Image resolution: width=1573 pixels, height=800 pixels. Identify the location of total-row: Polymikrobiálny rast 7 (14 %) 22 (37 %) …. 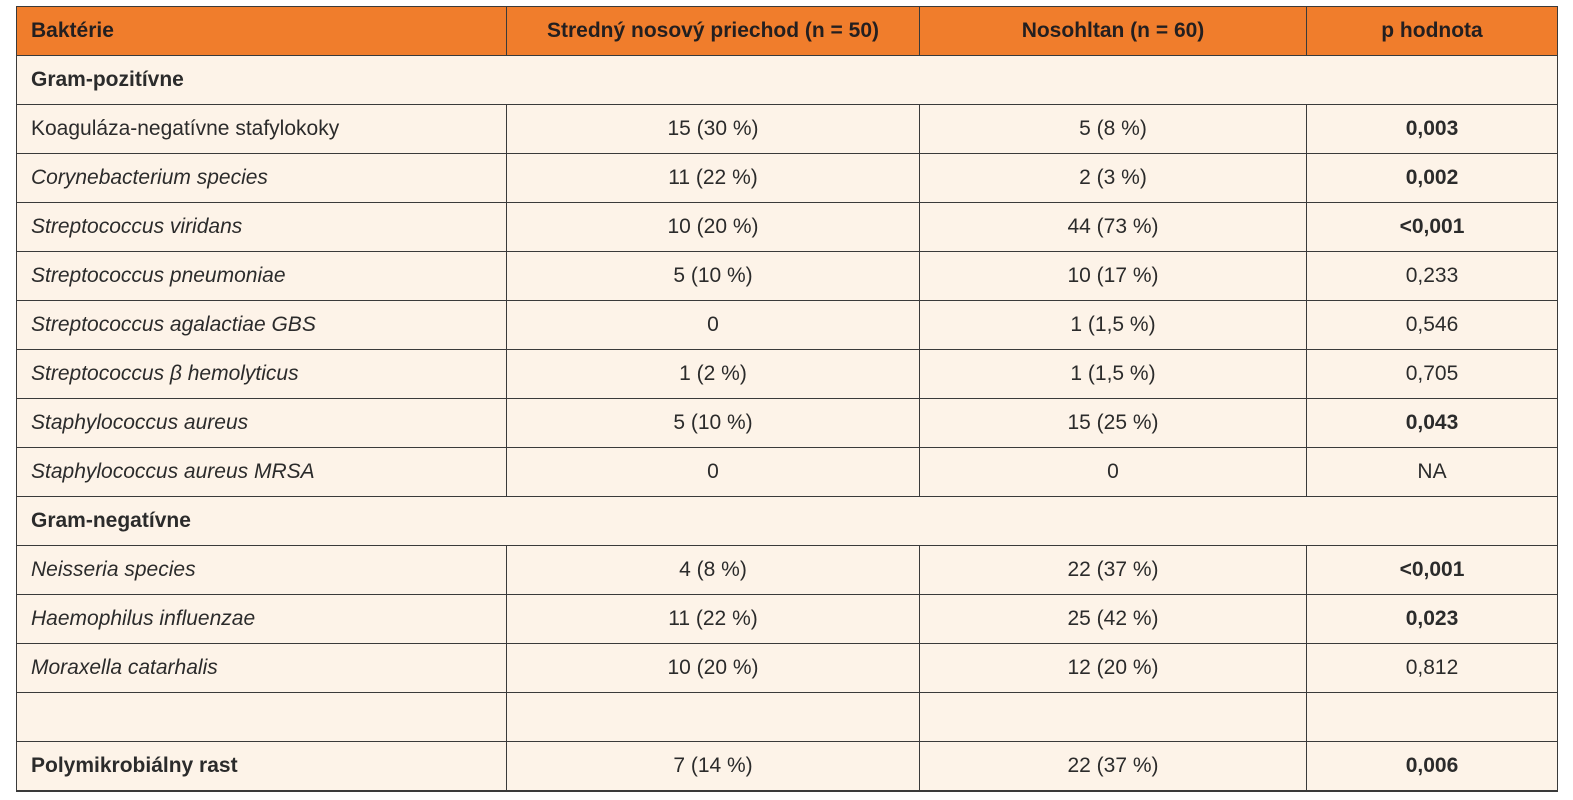
(787, 766).